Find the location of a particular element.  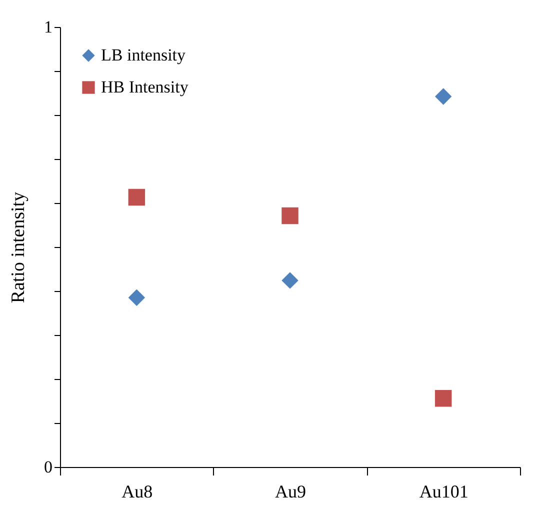

legend-label: LB intensity is located at coordinates (143, 55).